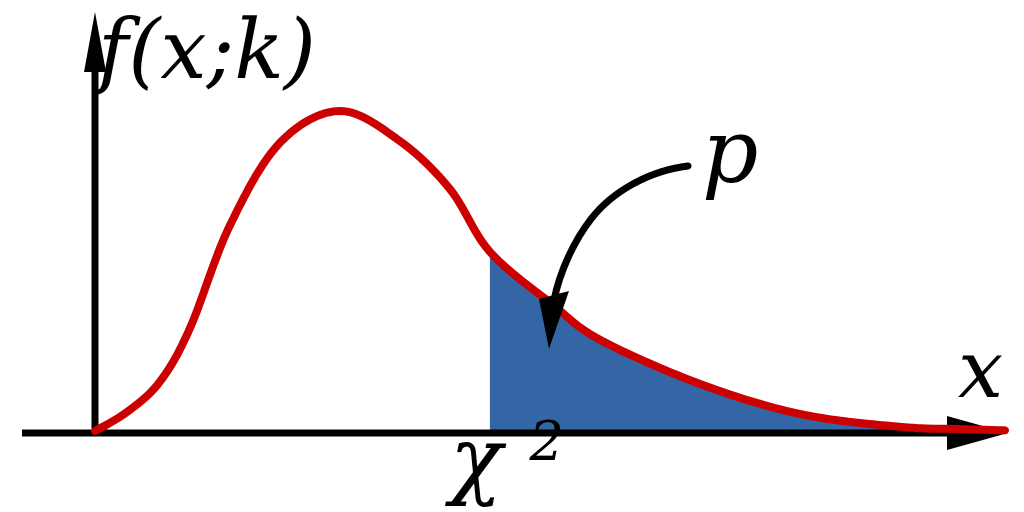 The image size is (1024, 512). What do you see at coordinates (545, 441) in the screenshot?
I see `chi-superscript: 2` at bounding box center [545, 441].